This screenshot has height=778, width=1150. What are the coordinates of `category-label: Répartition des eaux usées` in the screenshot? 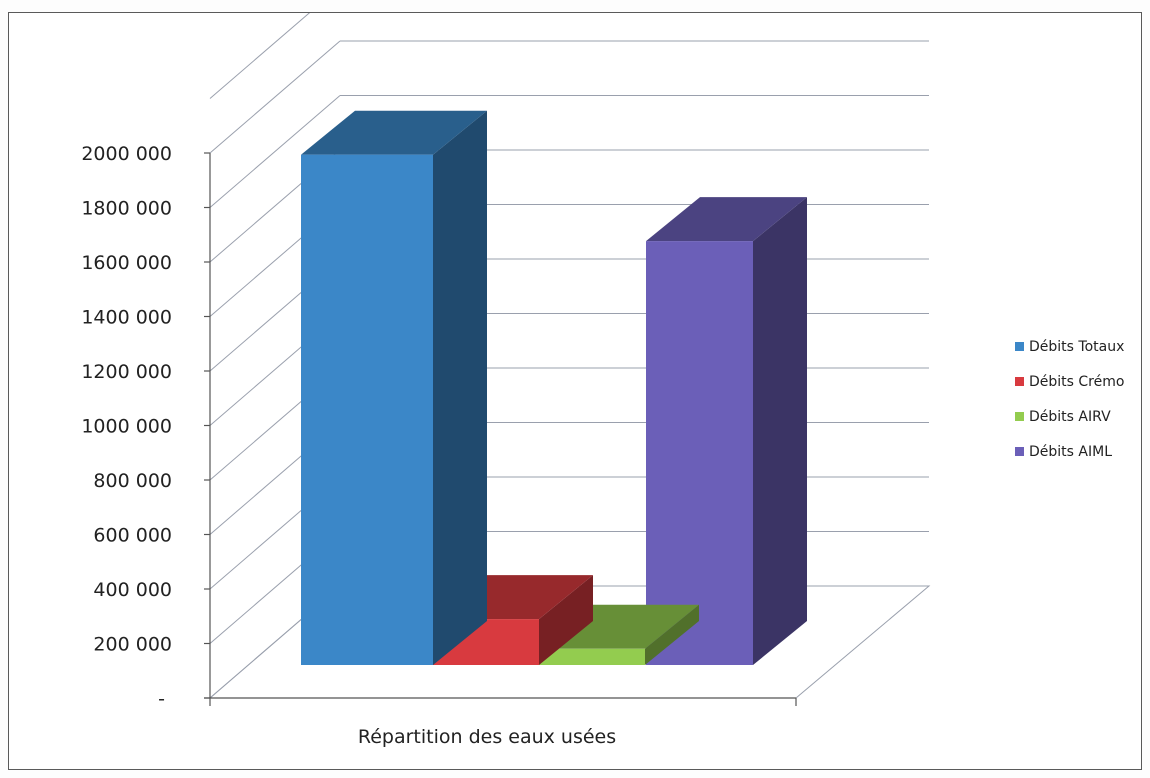 It's located at (487, 737).